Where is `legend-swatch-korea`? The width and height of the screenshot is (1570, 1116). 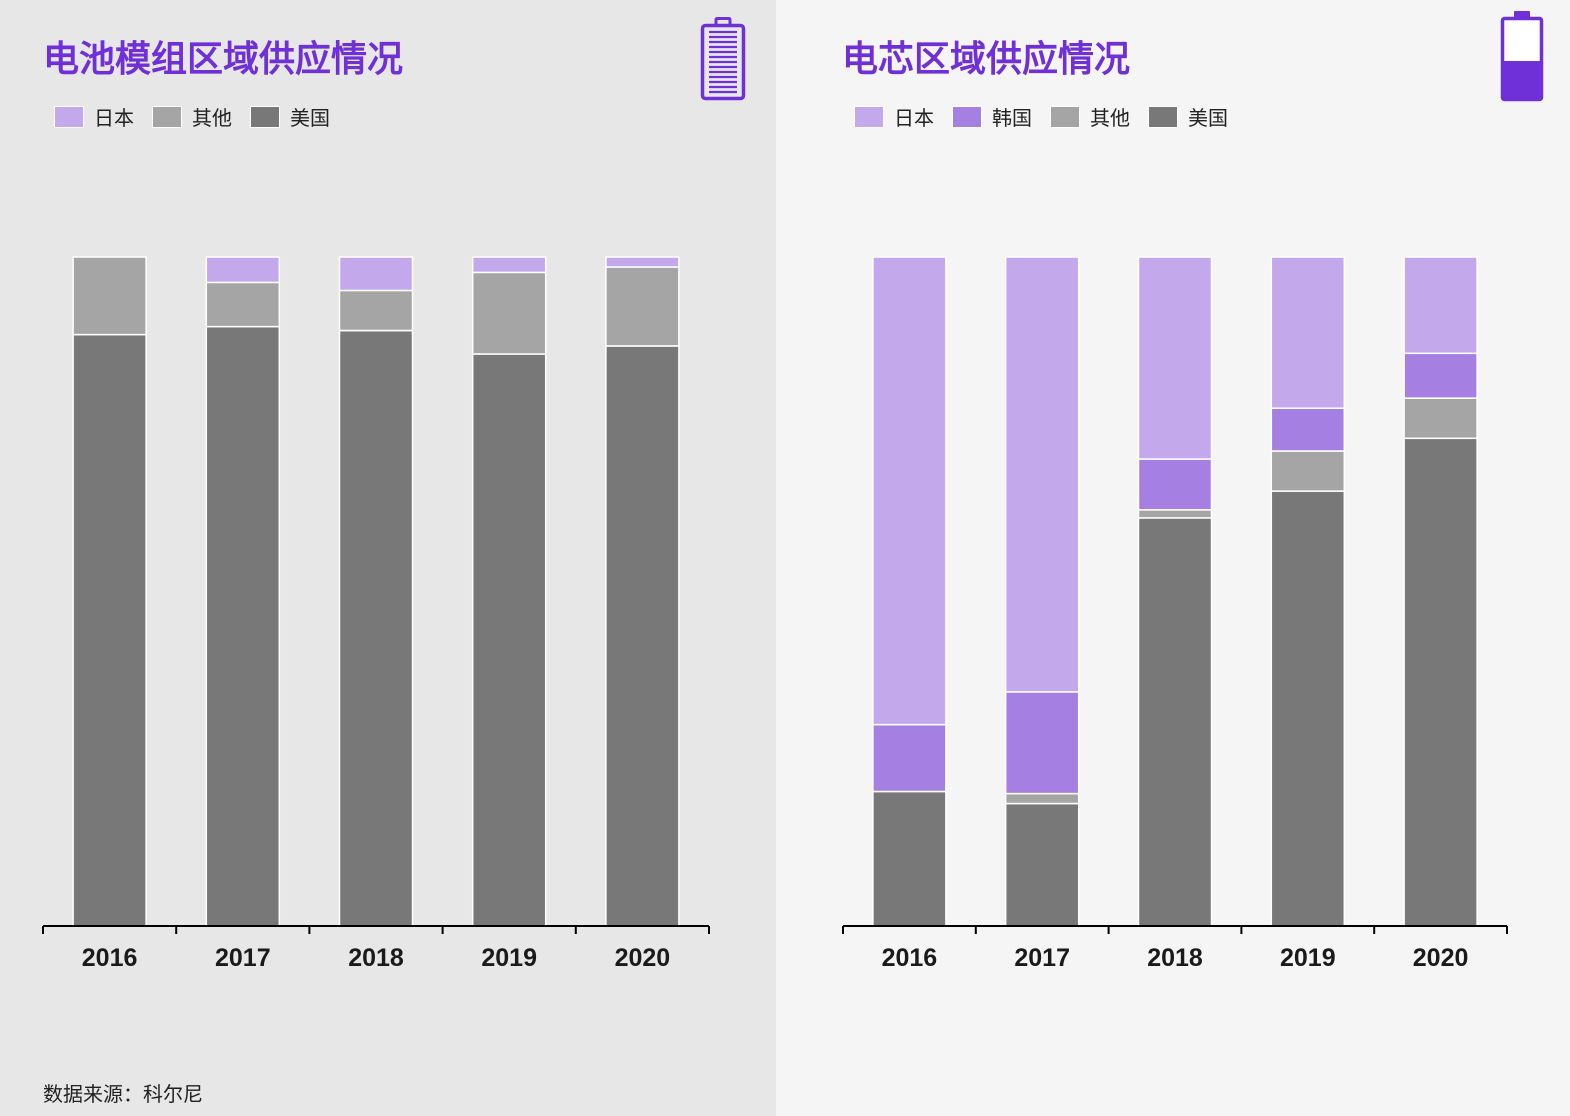
legend-swatch-korea is located at coordinates (967, 116).